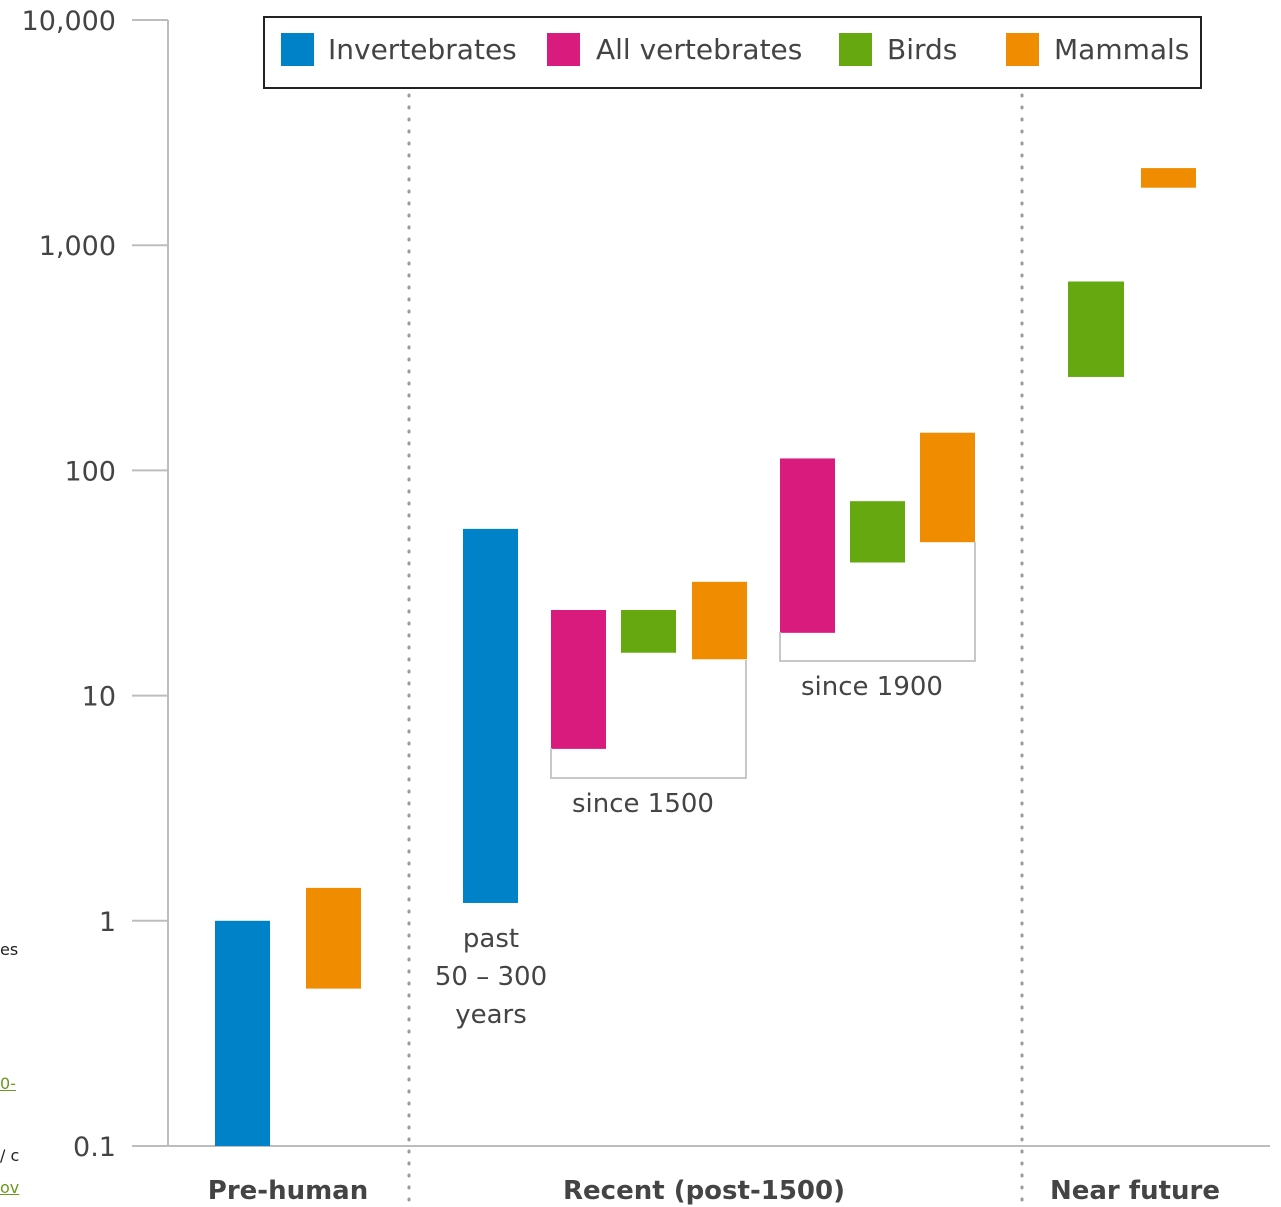  I want to click on past-years-annotation: past, so click(491, 939).